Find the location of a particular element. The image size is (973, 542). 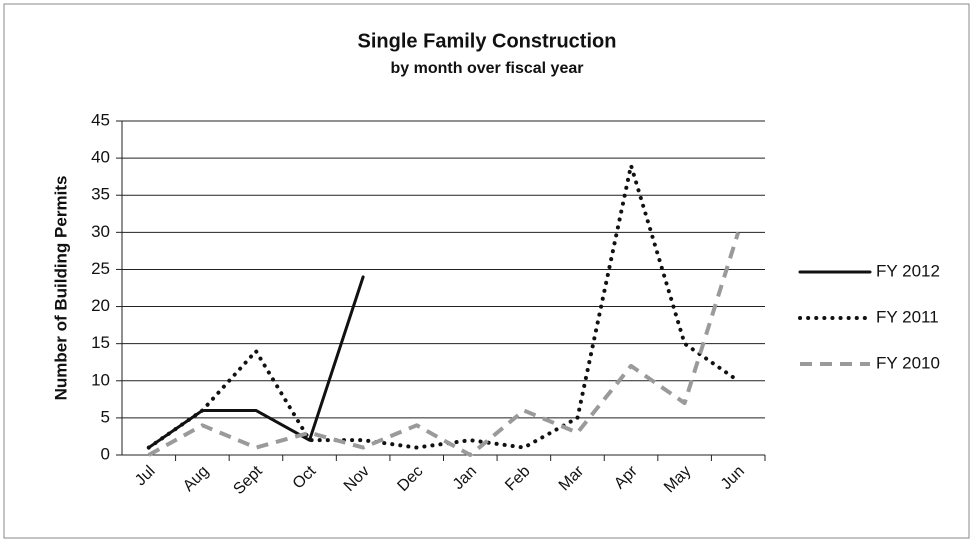

legend-label: FY 2010 is located at coordinates (908, 362).